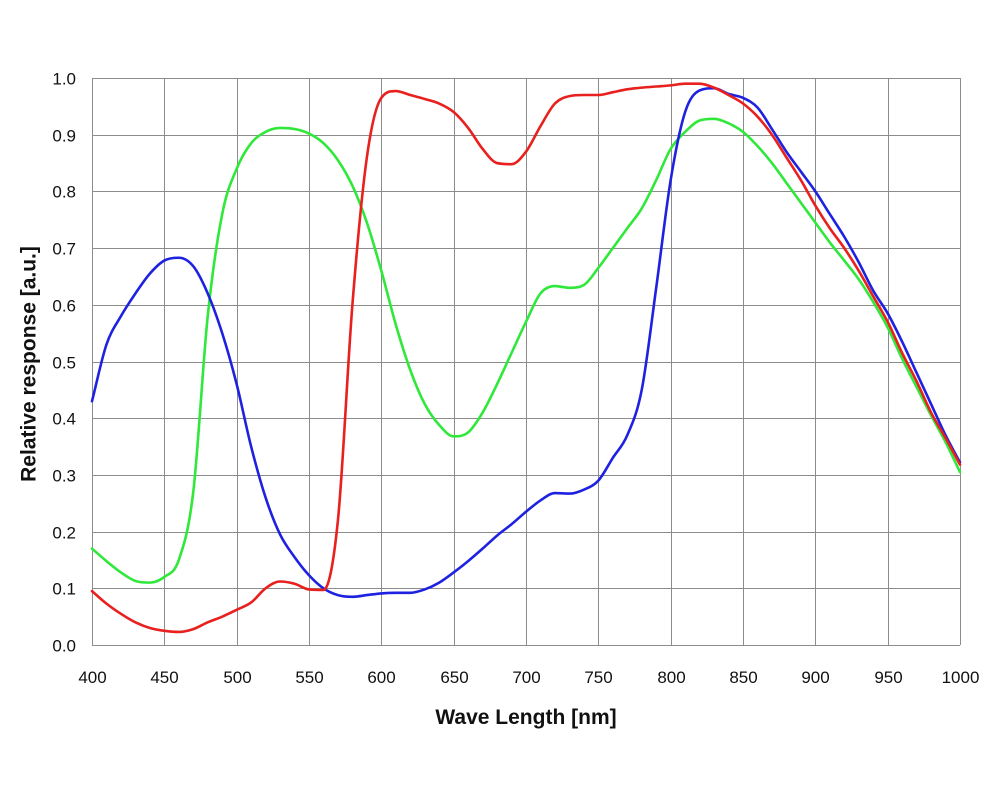  Describe the element at coordinates (64, 645) in the screenshot. I see `y-tick-label: 0.0` at that location.